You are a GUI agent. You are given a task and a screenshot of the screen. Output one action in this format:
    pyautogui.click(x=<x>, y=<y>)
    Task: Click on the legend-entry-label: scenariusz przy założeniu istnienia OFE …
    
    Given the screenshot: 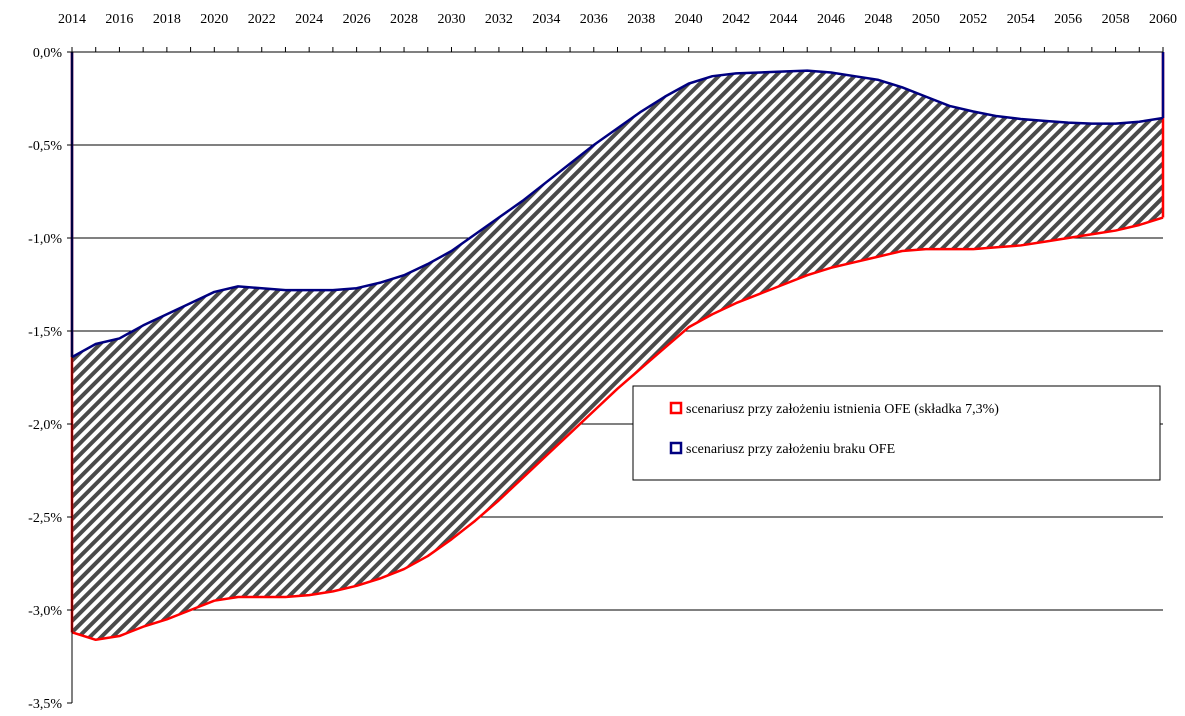 What is the action you would take?
    pyautogui.click(x=842, y=409)
    